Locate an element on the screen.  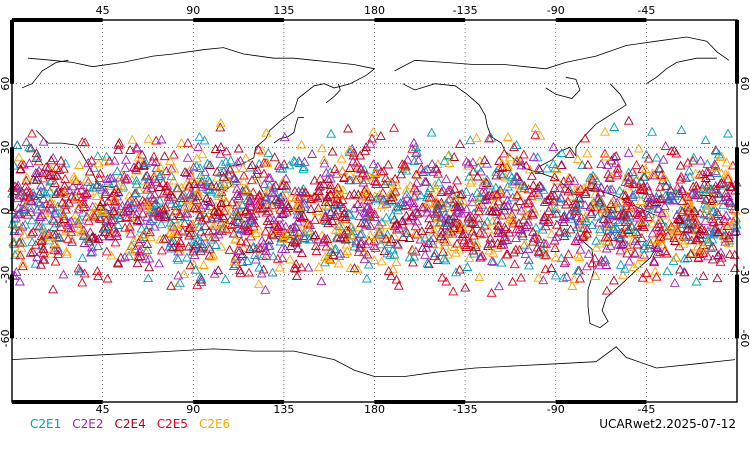
coastline is located at coordinates (45, 74).